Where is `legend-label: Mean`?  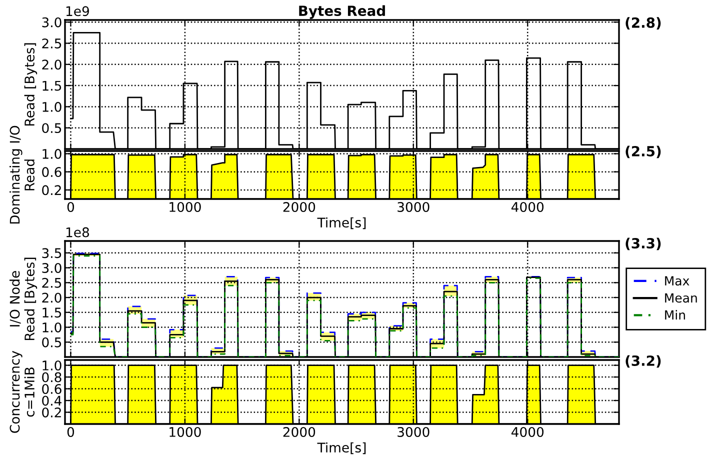
legend-label: Mean is located at coordinates (681, 298).